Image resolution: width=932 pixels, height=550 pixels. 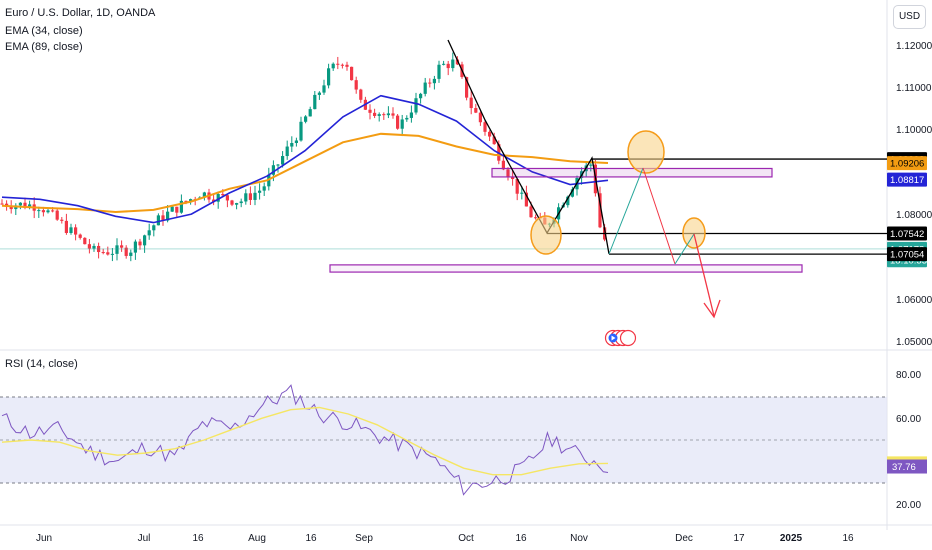 What do you see at coordinates (914, 300) in the screenshot?
I see `price-tick: 1.06000` at bounding box center [914, 300].